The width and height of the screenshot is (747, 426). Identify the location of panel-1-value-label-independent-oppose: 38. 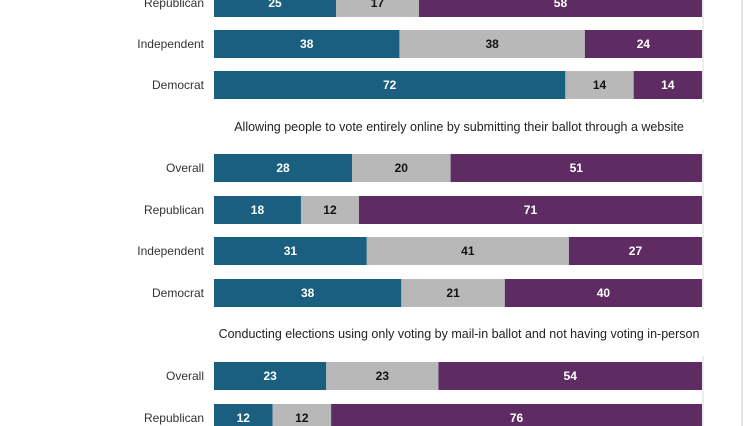
(307, 44).